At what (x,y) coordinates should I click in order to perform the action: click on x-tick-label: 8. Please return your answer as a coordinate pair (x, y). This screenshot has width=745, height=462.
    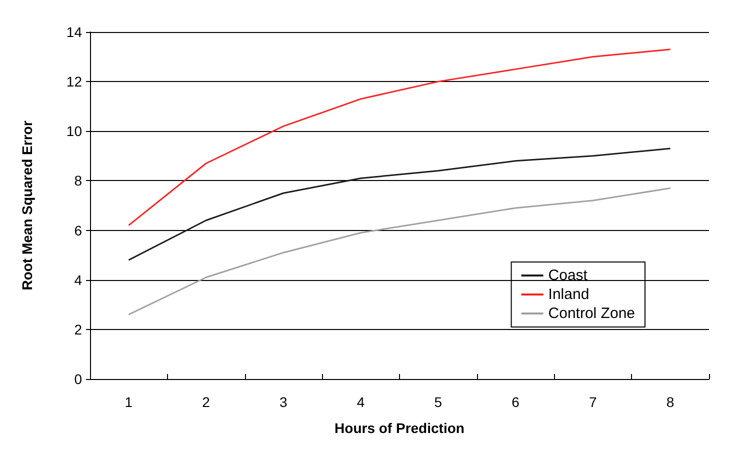
    Looking at the image, I should click on (670, 402).